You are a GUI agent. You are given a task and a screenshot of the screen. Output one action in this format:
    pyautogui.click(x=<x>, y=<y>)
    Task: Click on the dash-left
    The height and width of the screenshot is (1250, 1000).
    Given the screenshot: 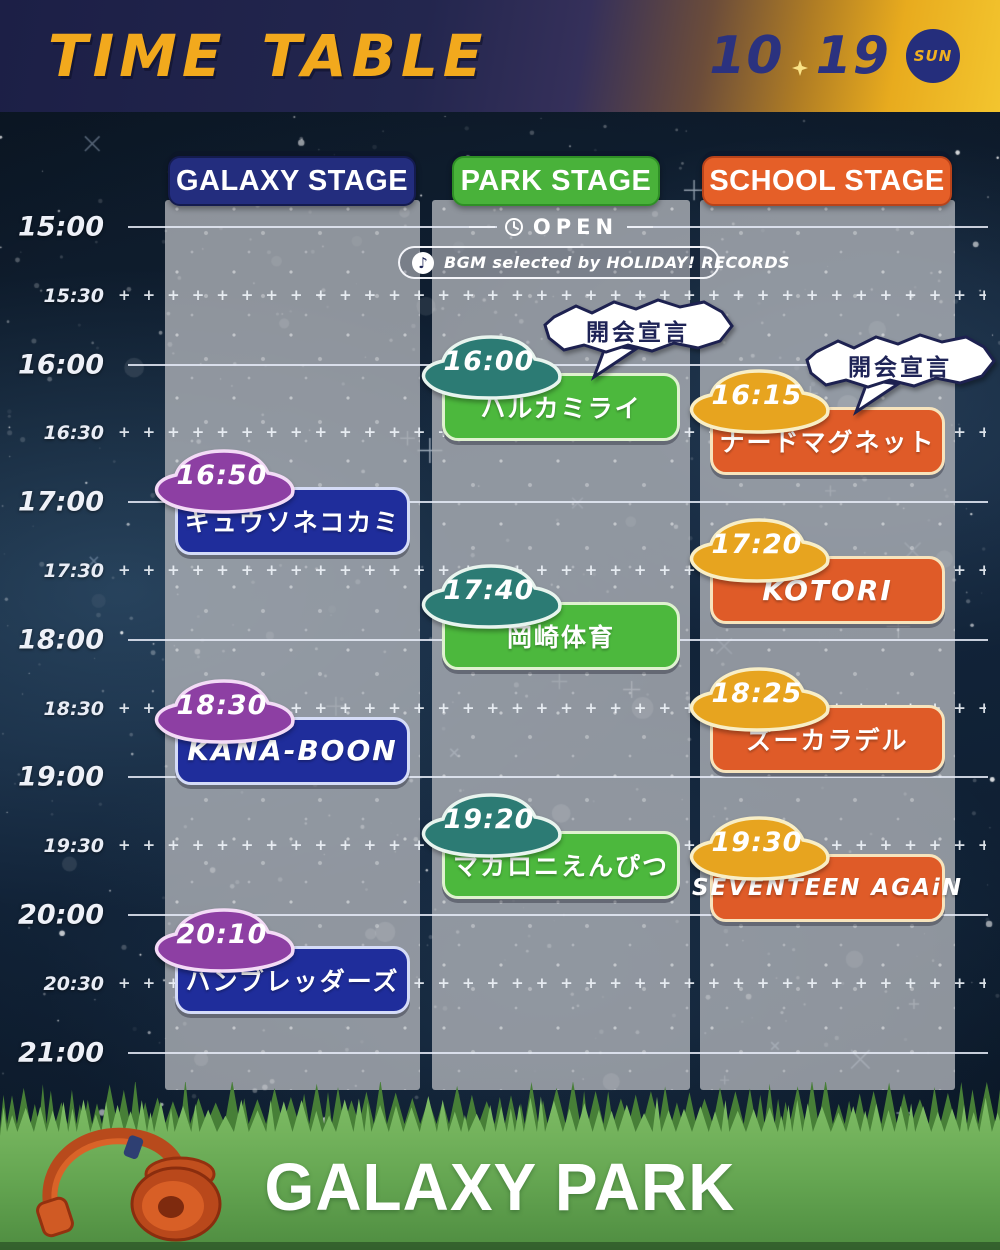 What is the action you would take?
    pyautogui.click(x=481, y=227)
    